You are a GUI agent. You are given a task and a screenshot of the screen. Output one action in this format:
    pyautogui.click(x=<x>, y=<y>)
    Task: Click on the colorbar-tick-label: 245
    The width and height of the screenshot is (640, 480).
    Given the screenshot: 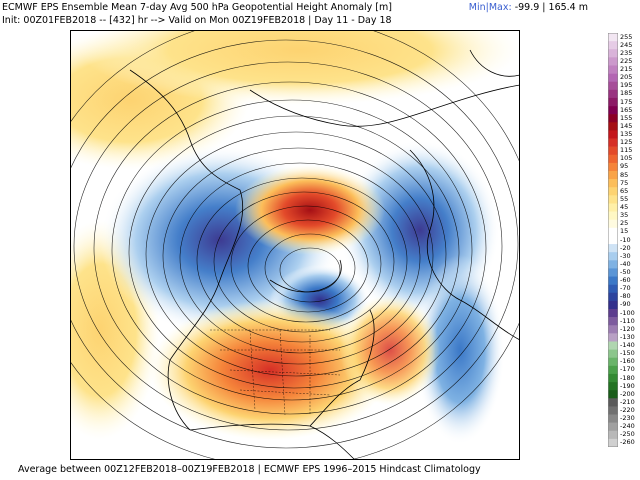 What is the action you would take?
    pyautogui.click(x=626, y=44)
    